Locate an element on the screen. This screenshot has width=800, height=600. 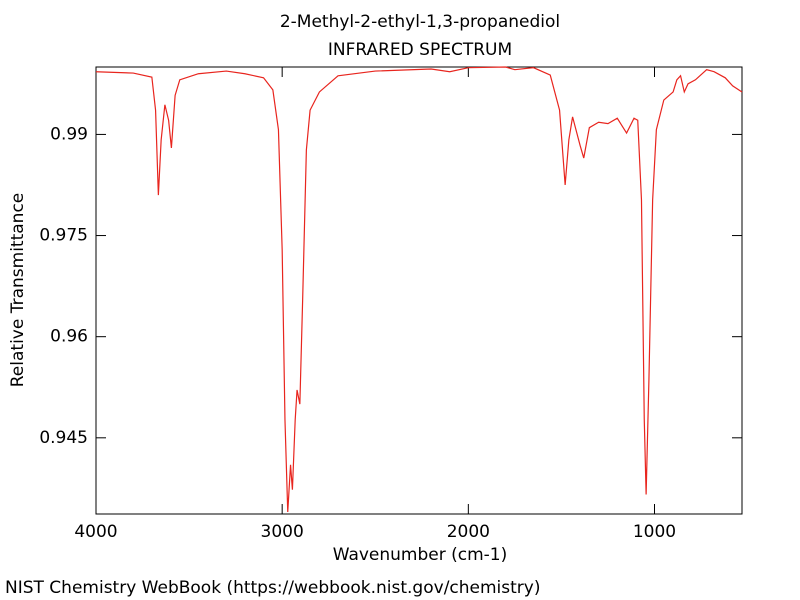
x-axis-label: Wavenumber (cm-1) is located at coordinates (420, 555).